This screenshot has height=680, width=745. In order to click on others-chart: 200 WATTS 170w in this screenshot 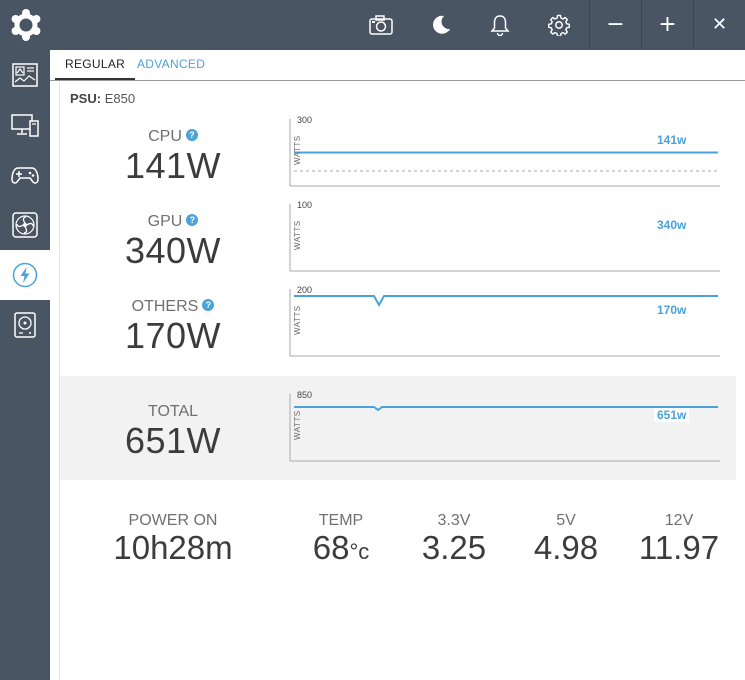, I will do `click(504, 321)`.